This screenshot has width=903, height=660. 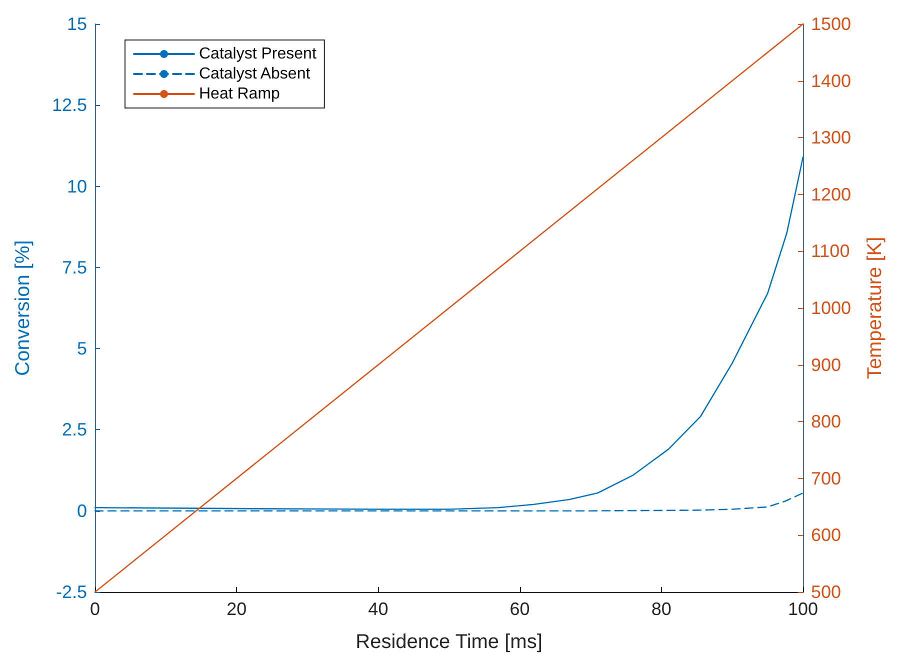 What do you see at coordinates (520, 609) in the screenshot?
I see `x-tick-label: 60` at bounding box center [520, 609].